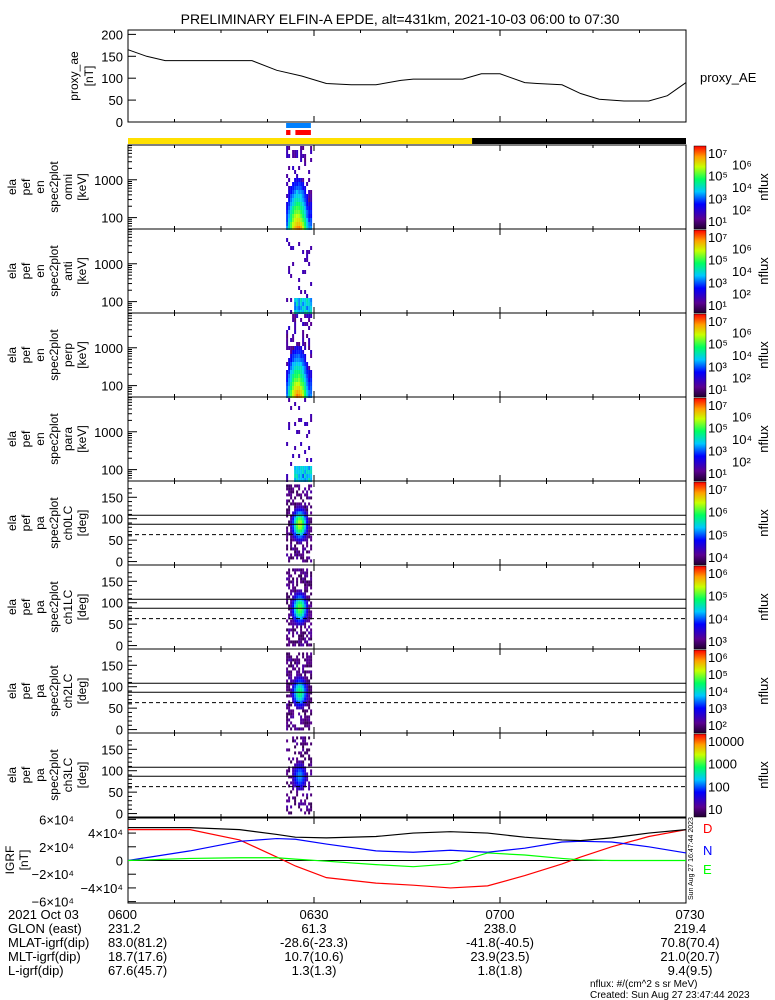 The width and height of the screenshot is (775, 1000). Describe the element at coordinates (690, 928) in the screenshot. I see `table-cell: 219.4` at that location.